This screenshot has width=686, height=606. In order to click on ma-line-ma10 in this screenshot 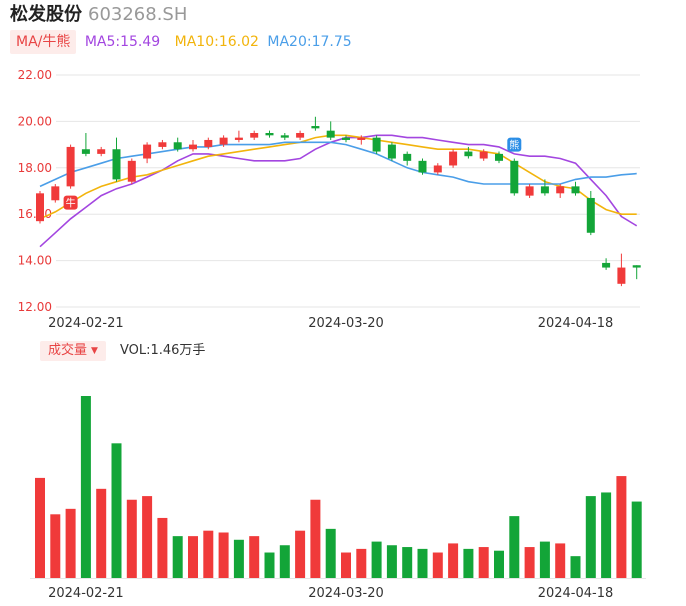, I will do `click(338, 177)`.